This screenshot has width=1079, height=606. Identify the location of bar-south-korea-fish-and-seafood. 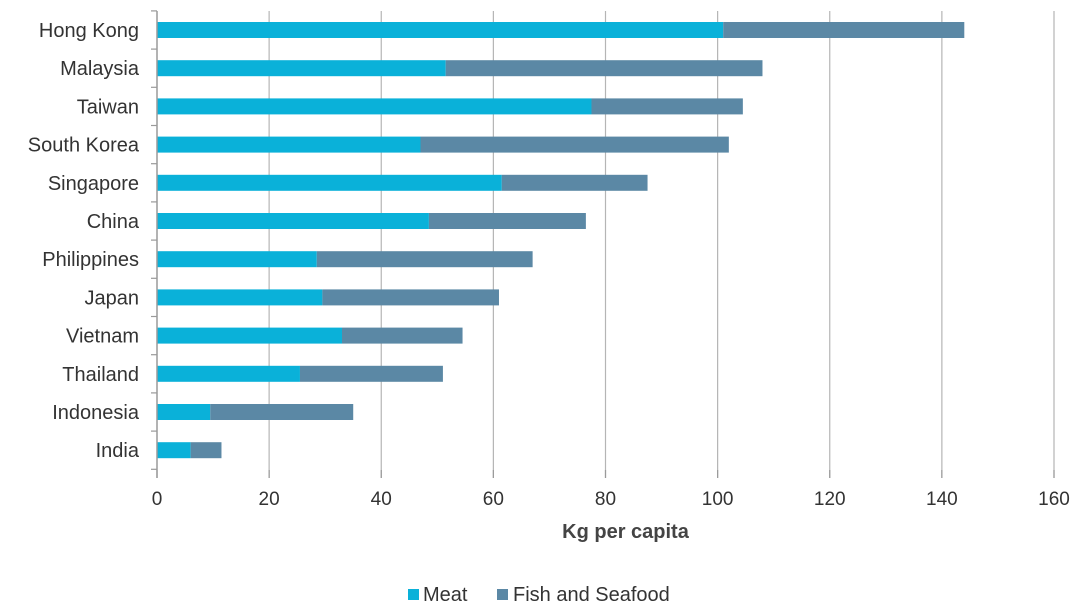
(574, 144).